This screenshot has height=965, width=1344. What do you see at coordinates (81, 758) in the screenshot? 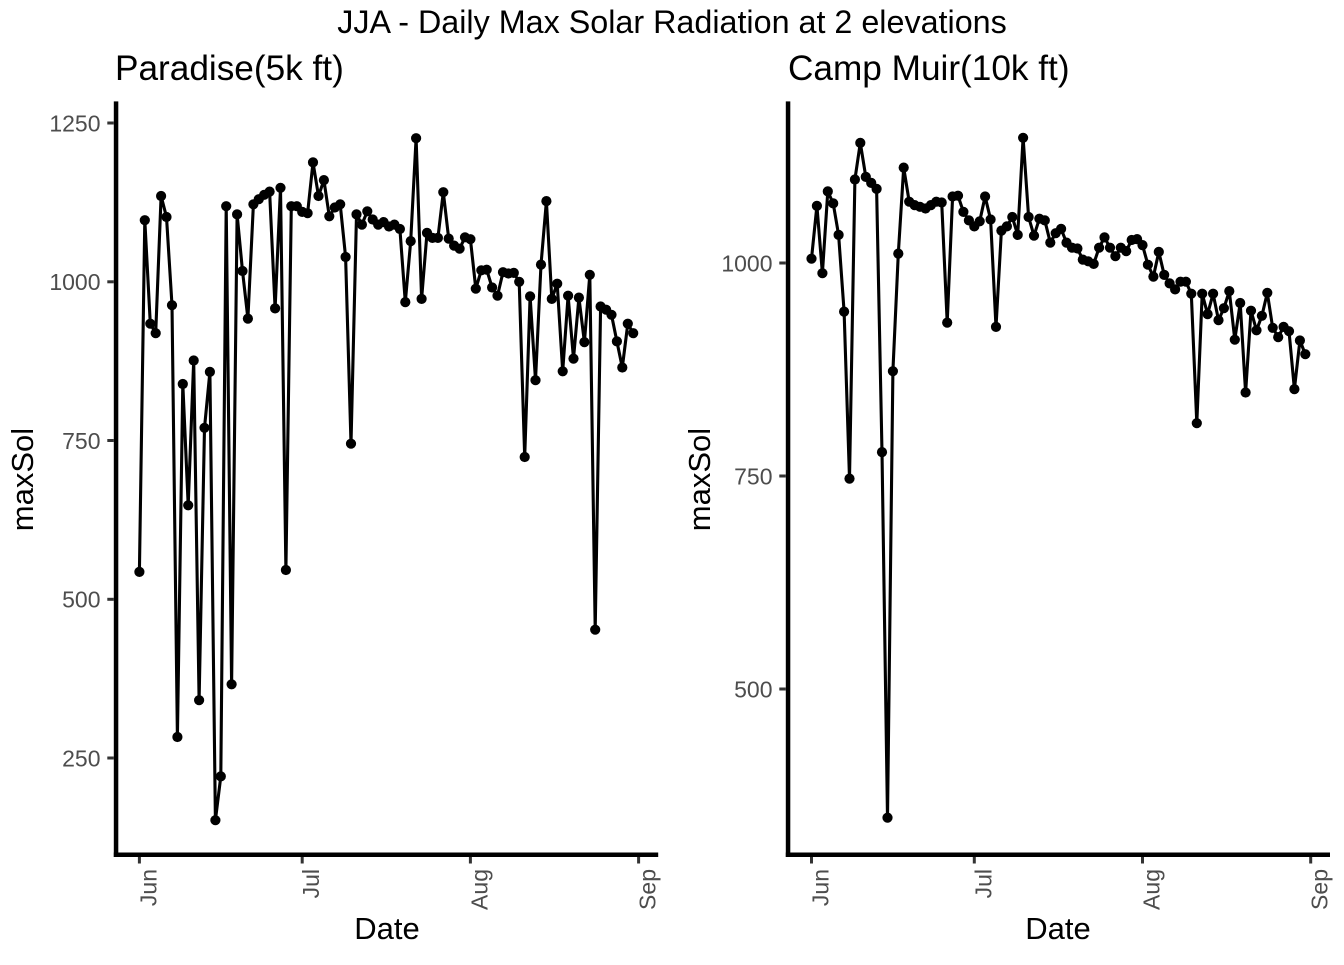
I see `svg-text: 250` at bounding box center [81, 758].